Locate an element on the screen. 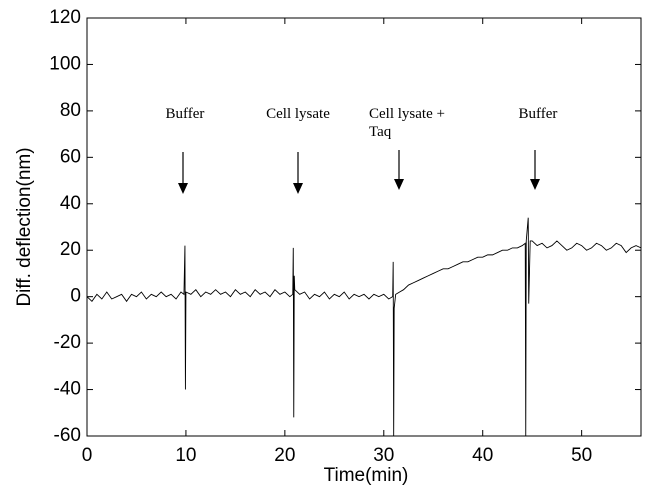 The width and height of the screenshot is (645, 491). x-tick-label: 10 is located at coordinates (185, 455).